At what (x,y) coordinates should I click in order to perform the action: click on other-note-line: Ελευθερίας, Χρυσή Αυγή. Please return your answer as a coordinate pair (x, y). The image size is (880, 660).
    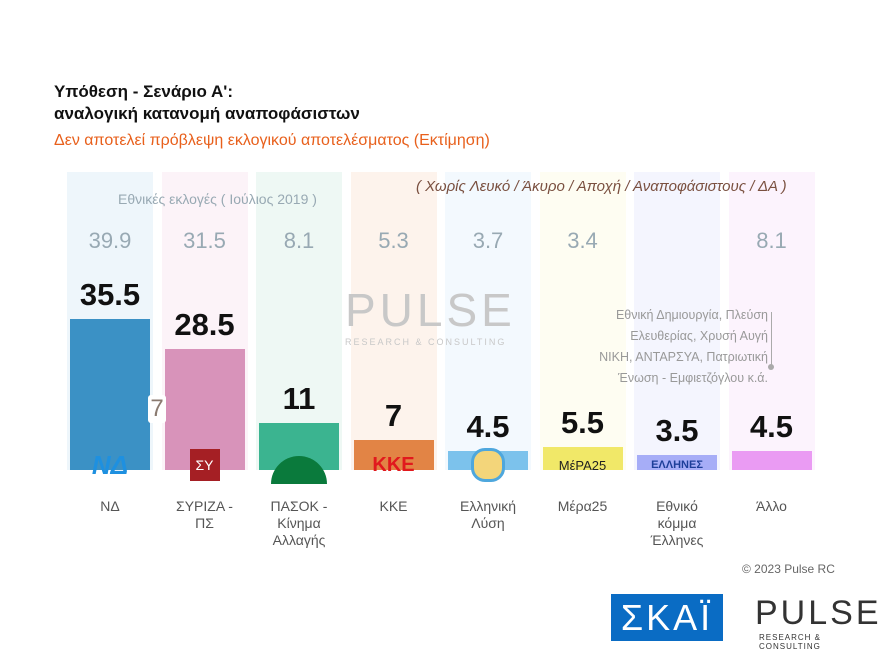
    Looking at the image, I should click on (699, 336).